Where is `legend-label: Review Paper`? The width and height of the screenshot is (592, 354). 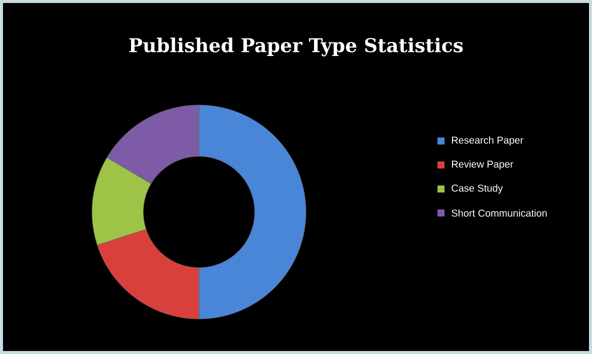
legend-label: Review Paper is located at coordinates (483, 165).